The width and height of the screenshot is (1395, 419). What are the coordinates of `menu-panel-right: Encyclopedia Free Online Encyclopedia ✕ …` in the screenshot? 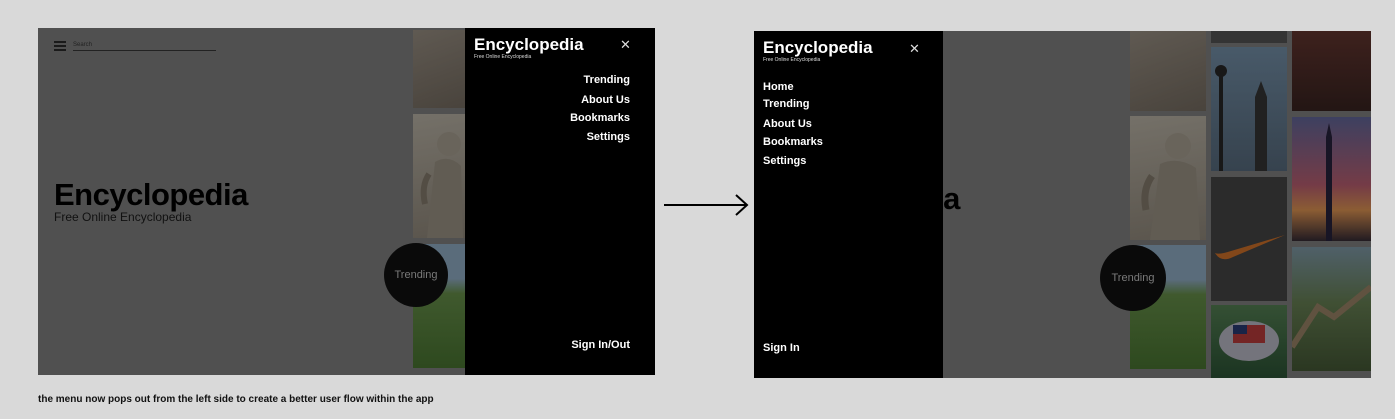 It's located at (560, 201).